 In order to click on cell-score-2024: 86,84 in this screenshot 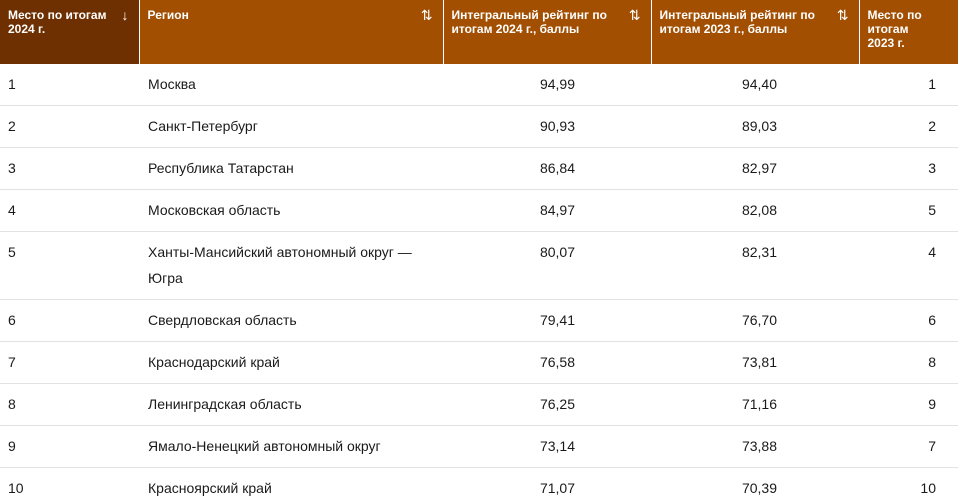, I will do `click(547, 168)`.